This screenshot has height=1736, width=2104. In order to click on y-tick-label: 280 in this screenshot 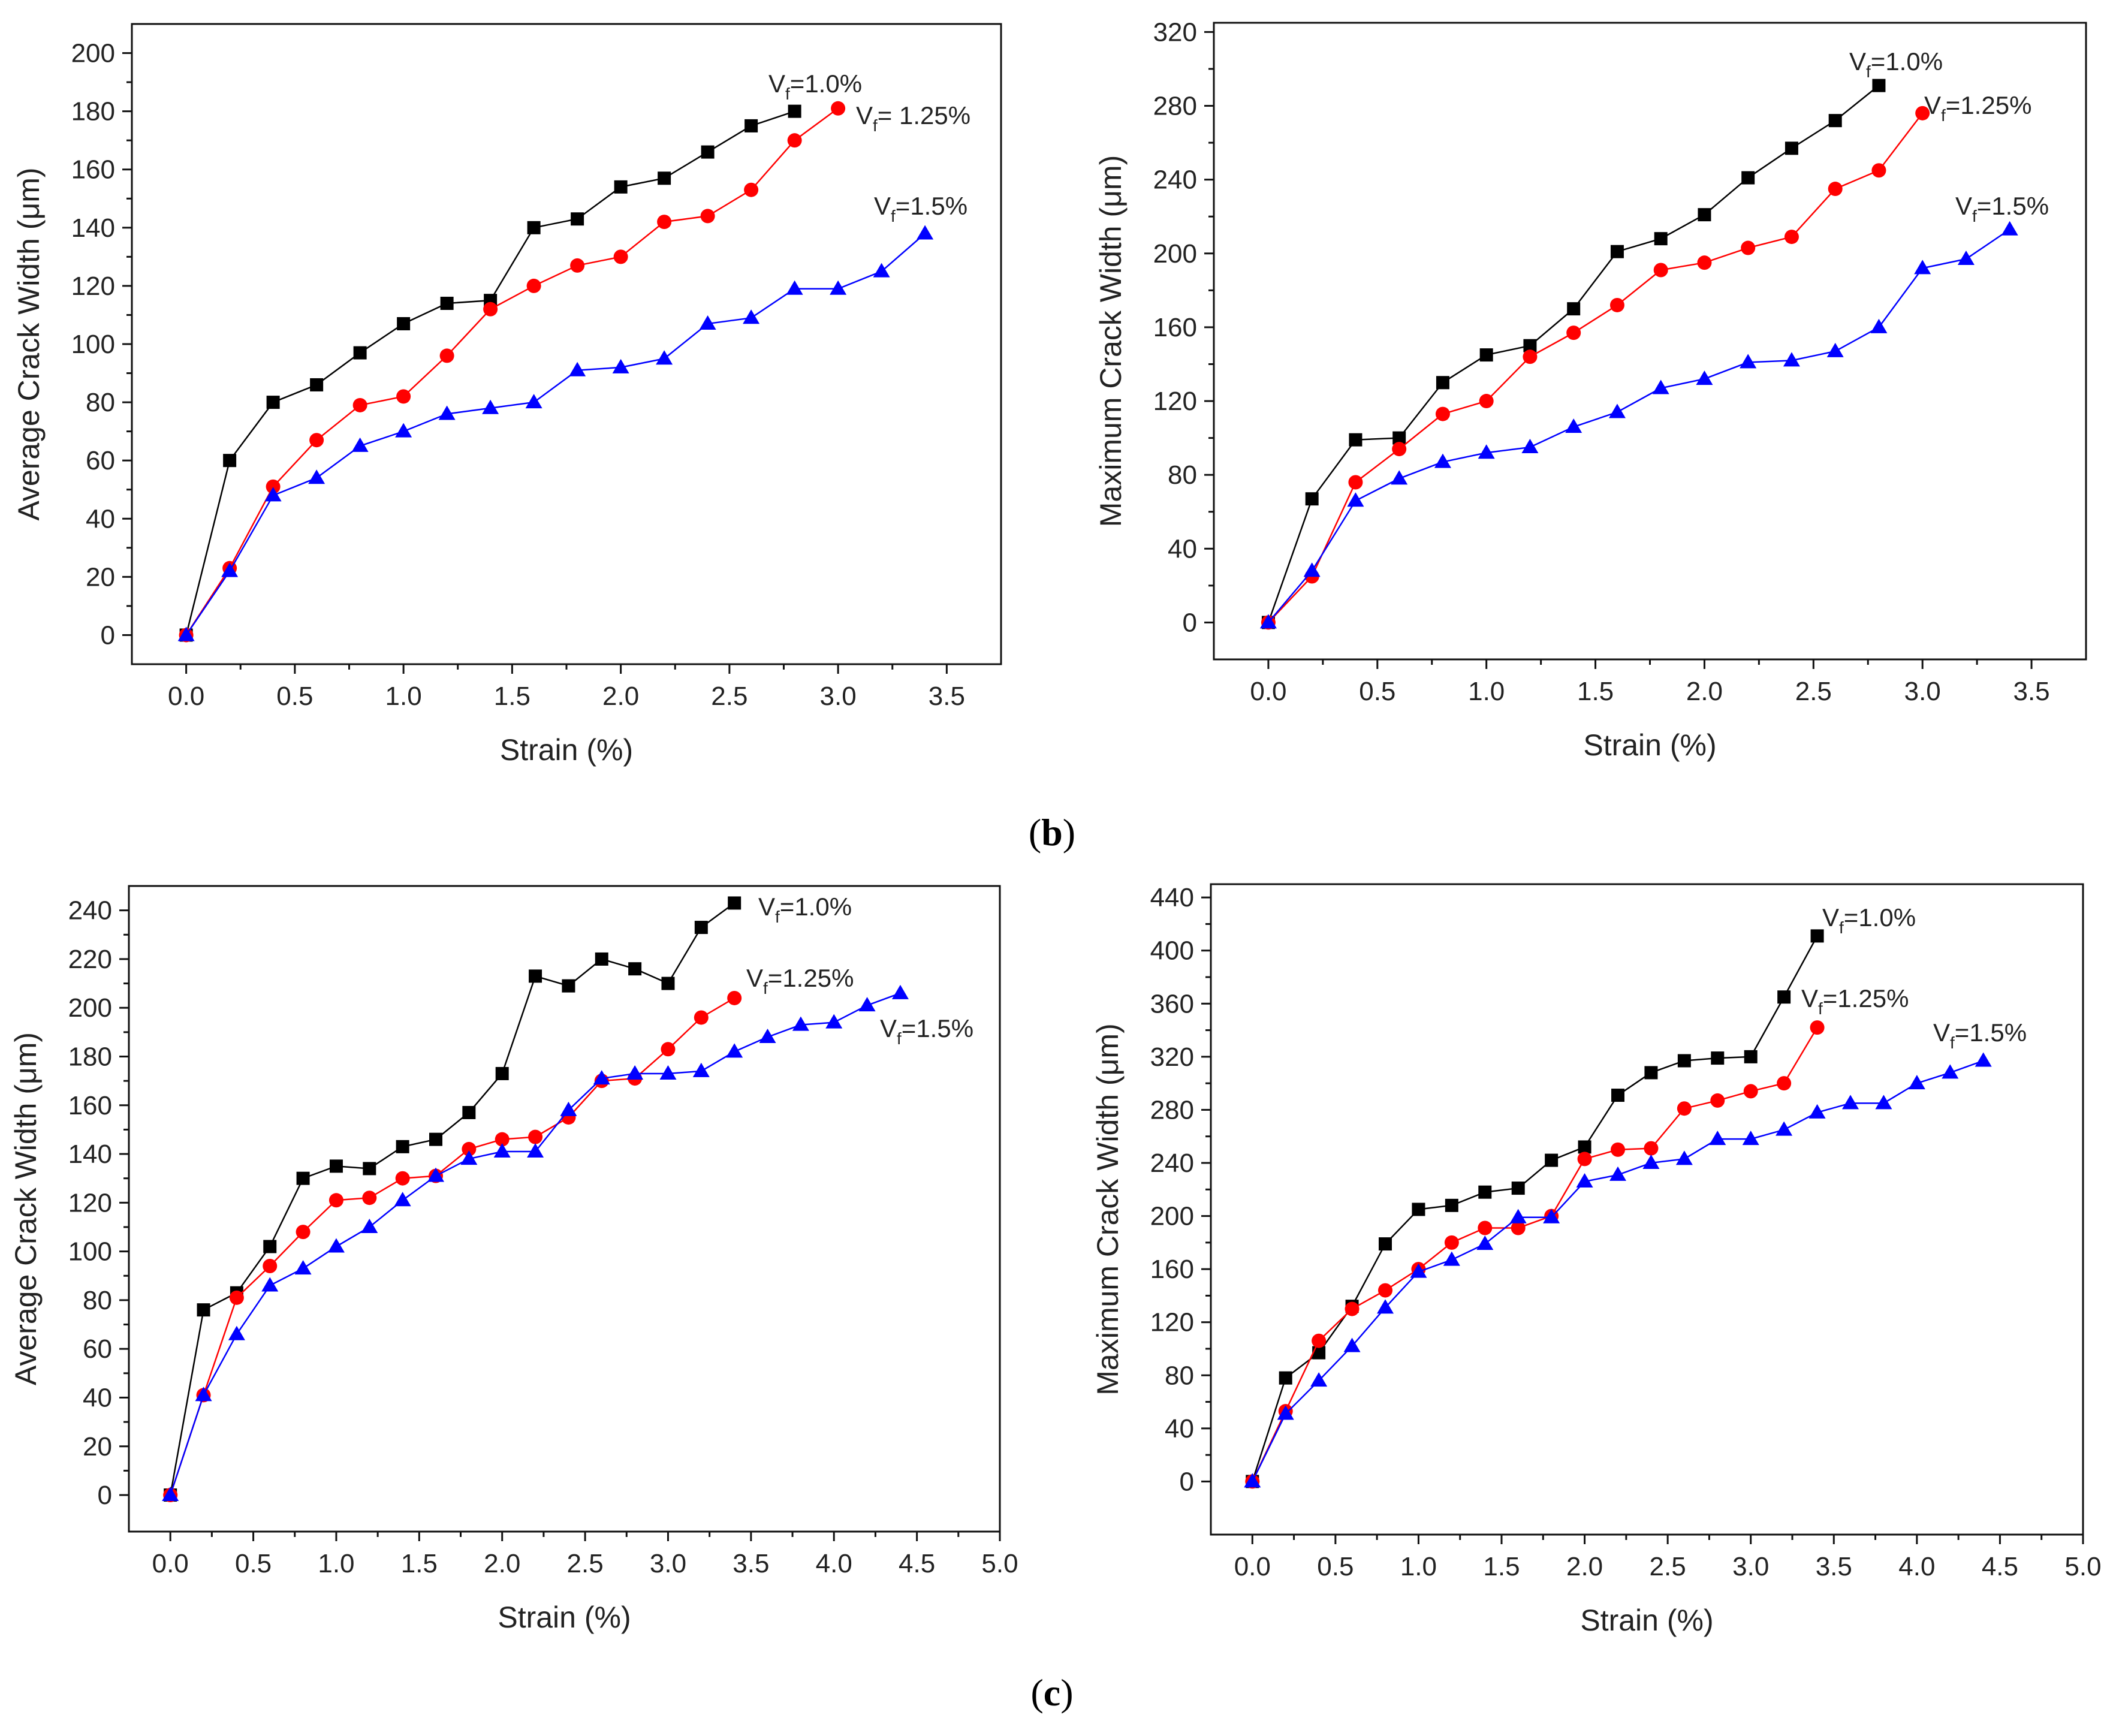, I will do `click(1172, 1110)`.